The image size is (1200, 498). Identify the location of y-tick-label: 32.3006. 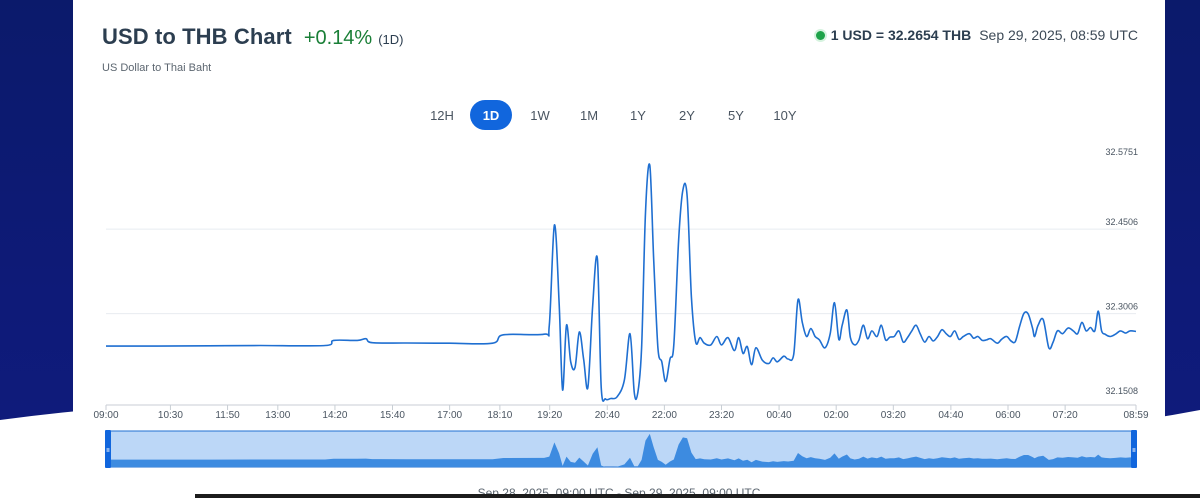
(1121, 307).